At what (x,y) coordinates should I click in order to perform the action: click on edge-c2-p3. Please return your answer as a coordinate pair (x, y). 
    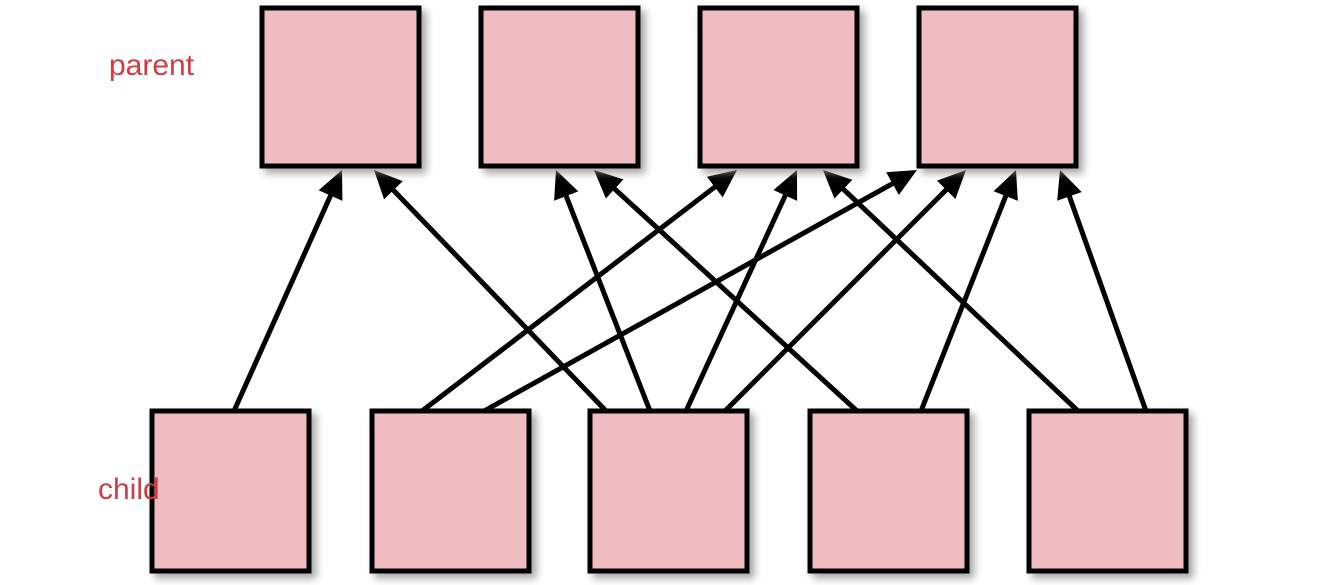
    Looking at the image, I should click on (578, 291).